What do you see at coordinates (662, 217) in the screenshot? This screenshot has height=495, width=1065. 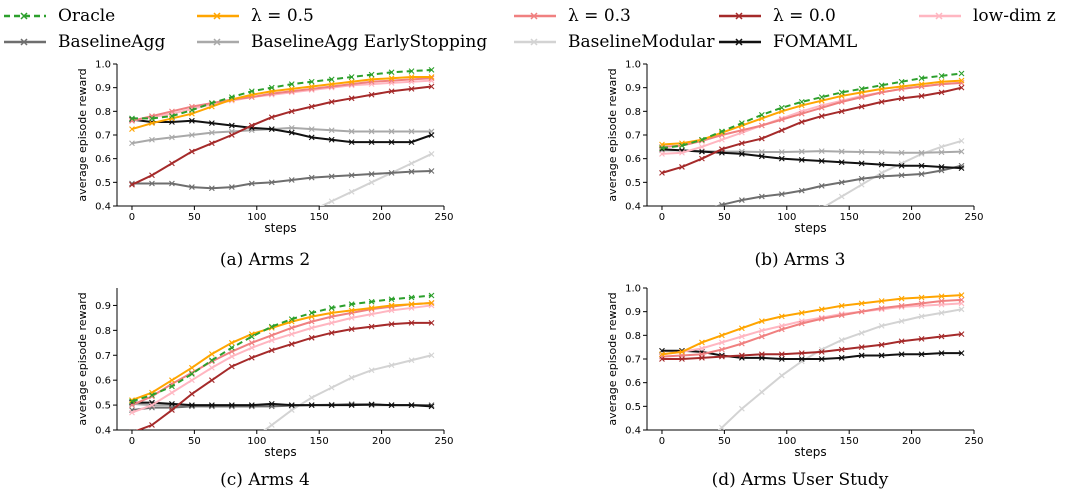 I see `x-tick-label: 0` at bounding box center [662, 217].